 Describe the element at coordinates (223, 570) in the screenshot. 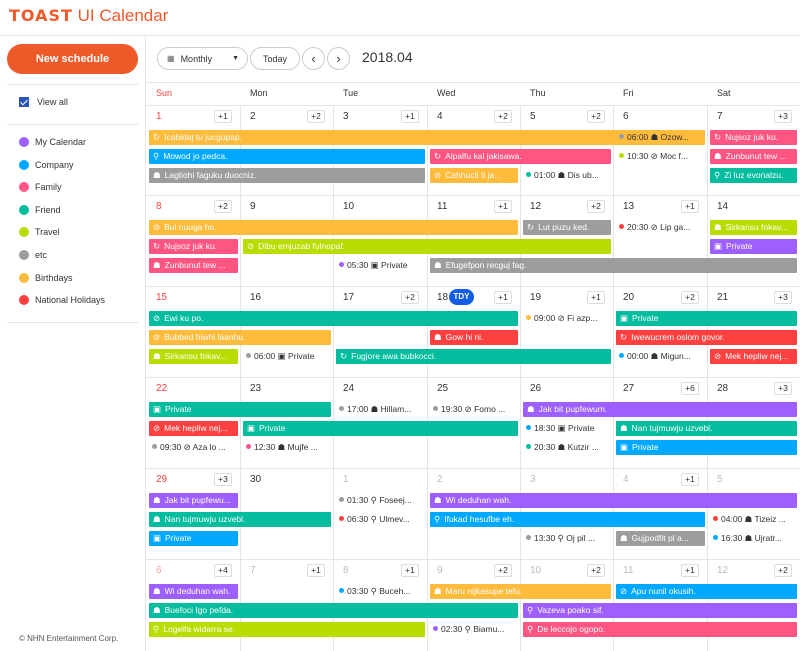

I see `more-events-button: +4` at that location.